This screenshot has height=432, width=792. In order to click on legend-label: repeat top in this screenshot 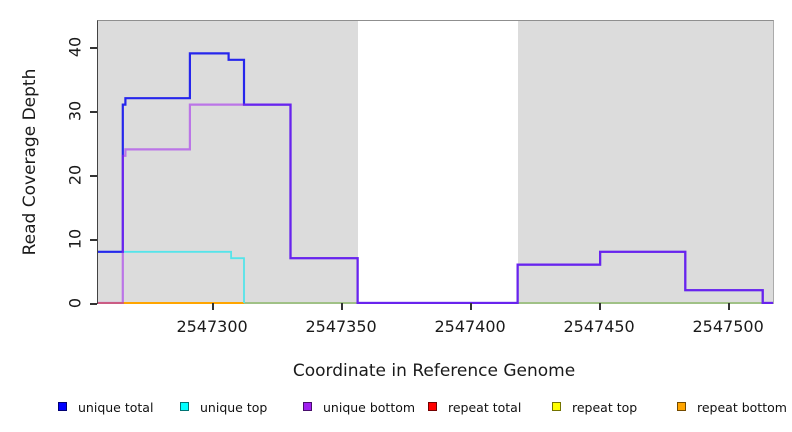, I will do `click(605, 407)`.